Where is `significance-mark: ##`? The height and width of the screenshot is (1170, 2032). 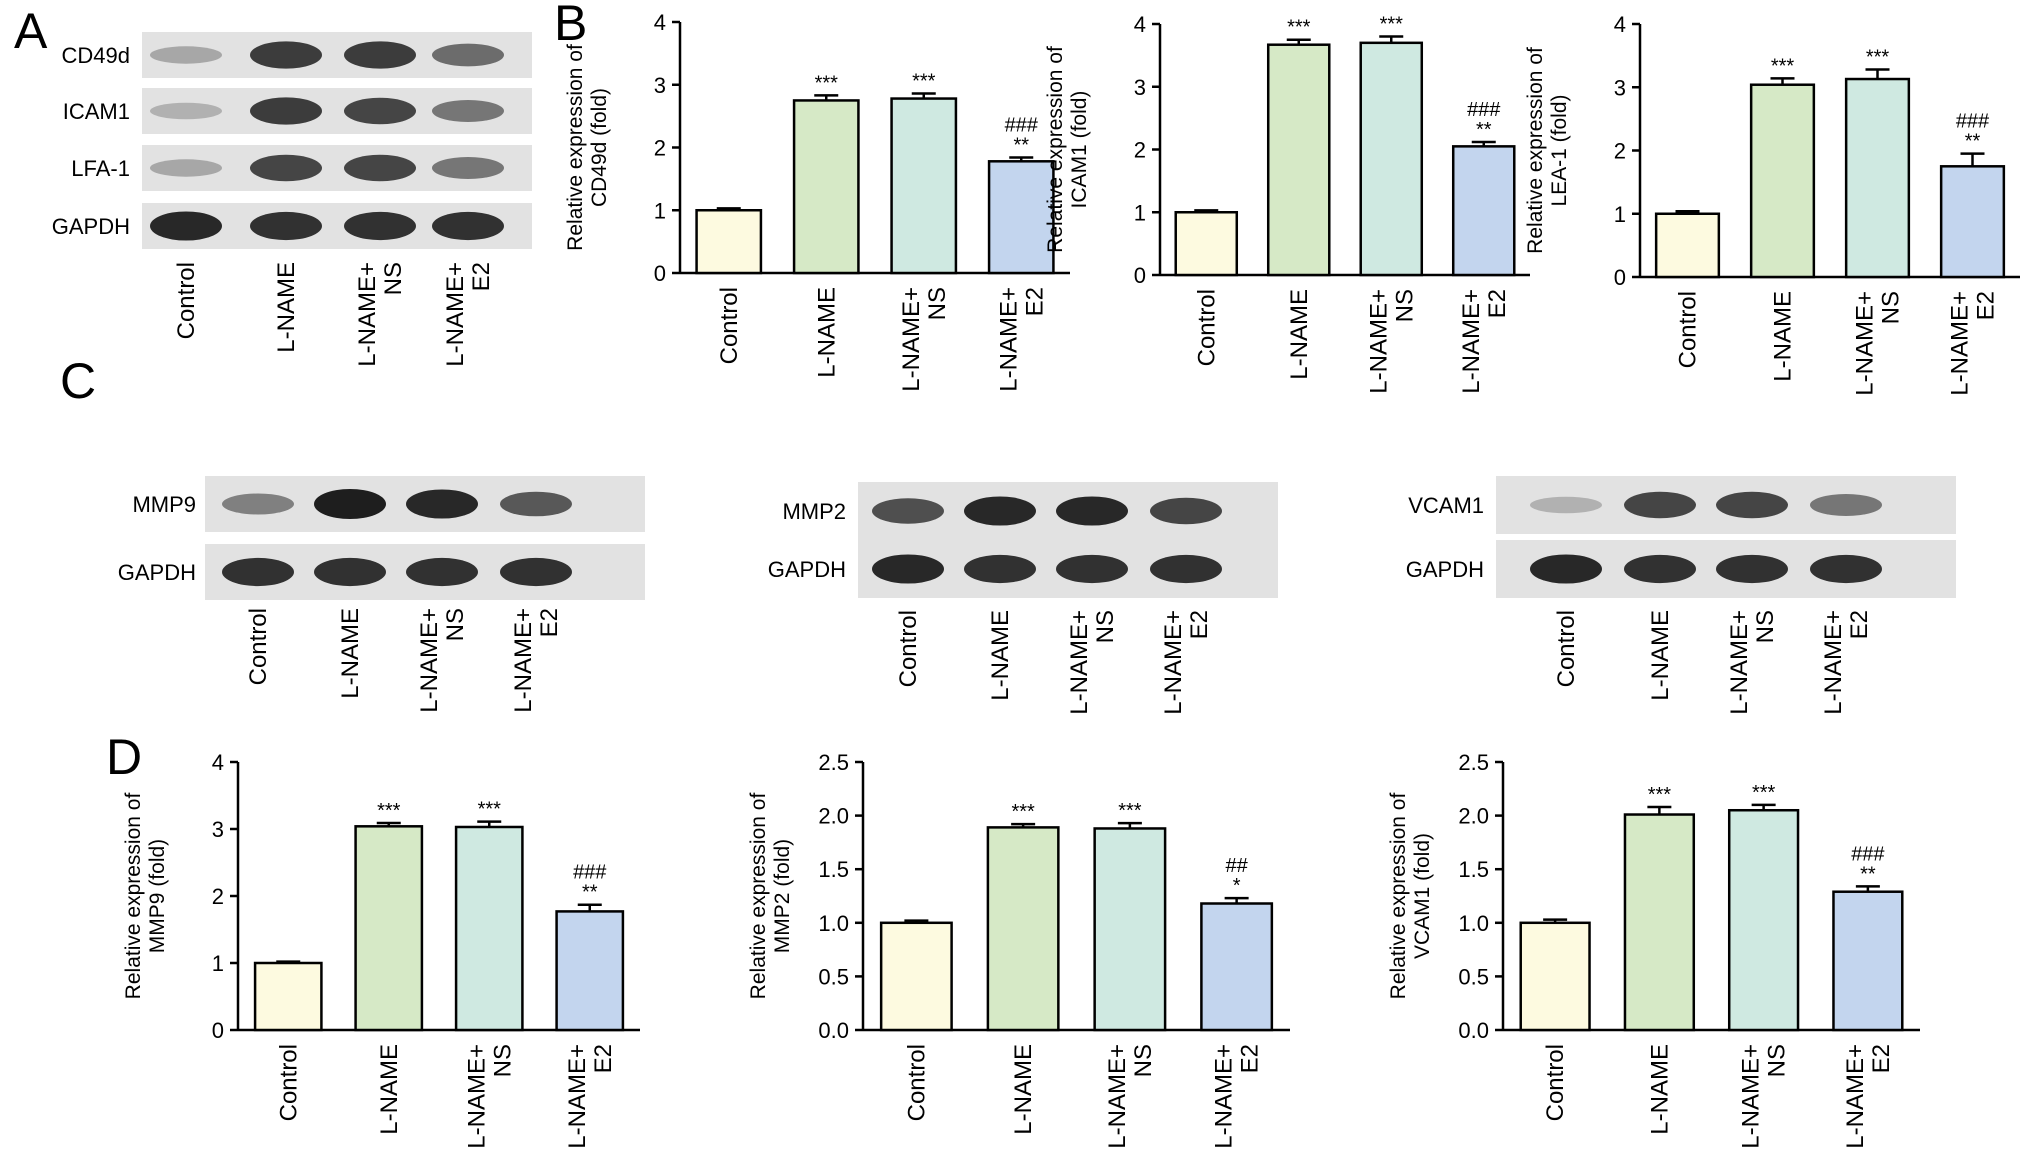 significance-mark: ## is located at coordinates (1237, 866).